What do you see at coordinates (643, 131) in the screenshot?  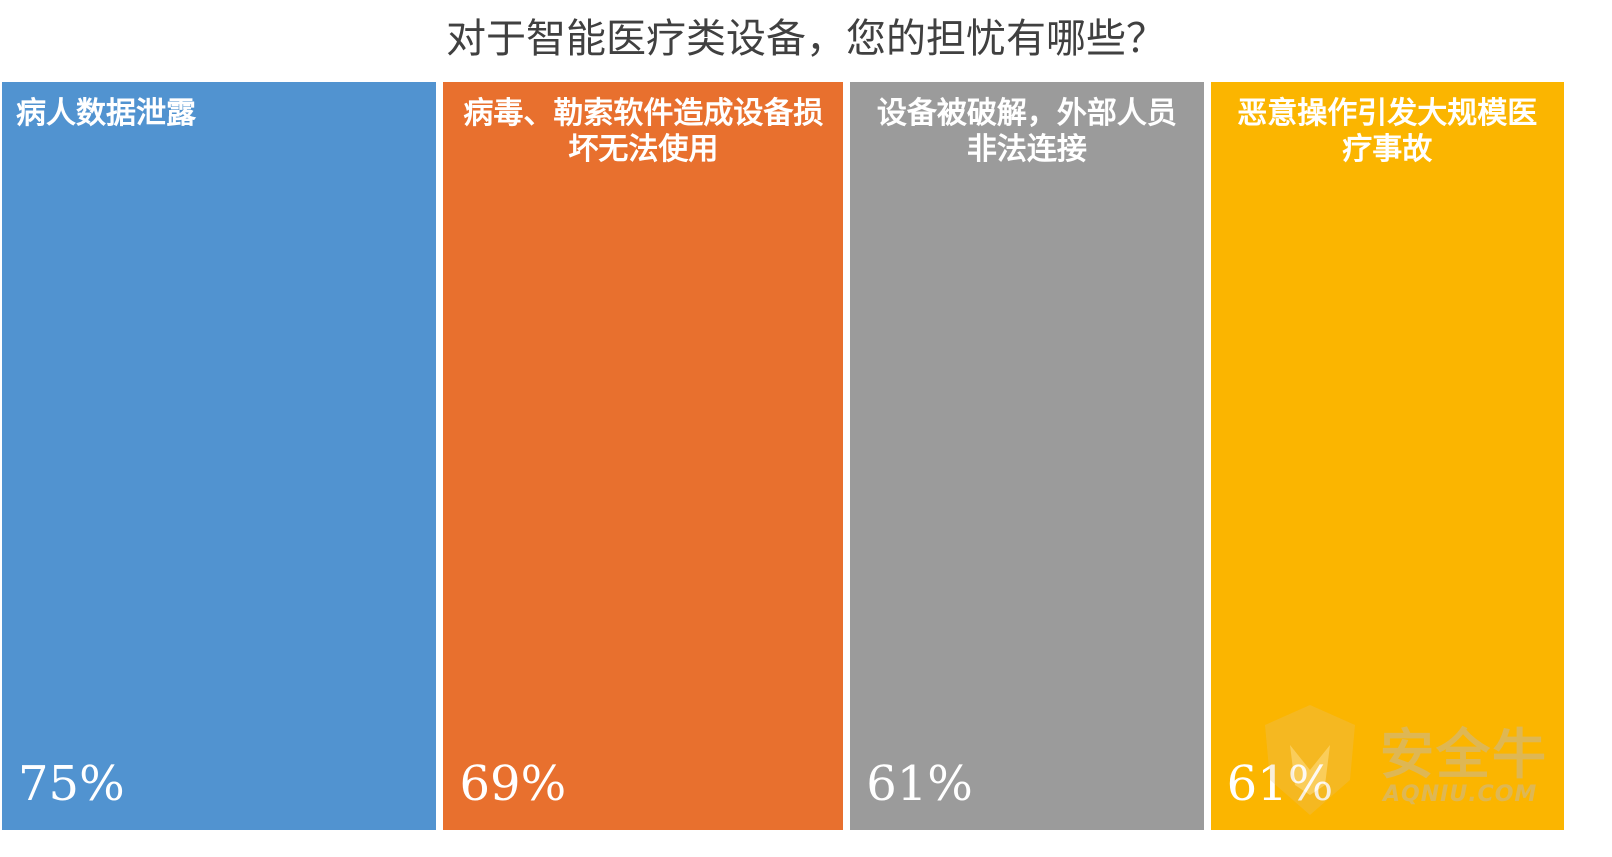 I see `category-label: 病毒、勒索软件造成设备损坏无法使用` at bounding box center [643, 131].